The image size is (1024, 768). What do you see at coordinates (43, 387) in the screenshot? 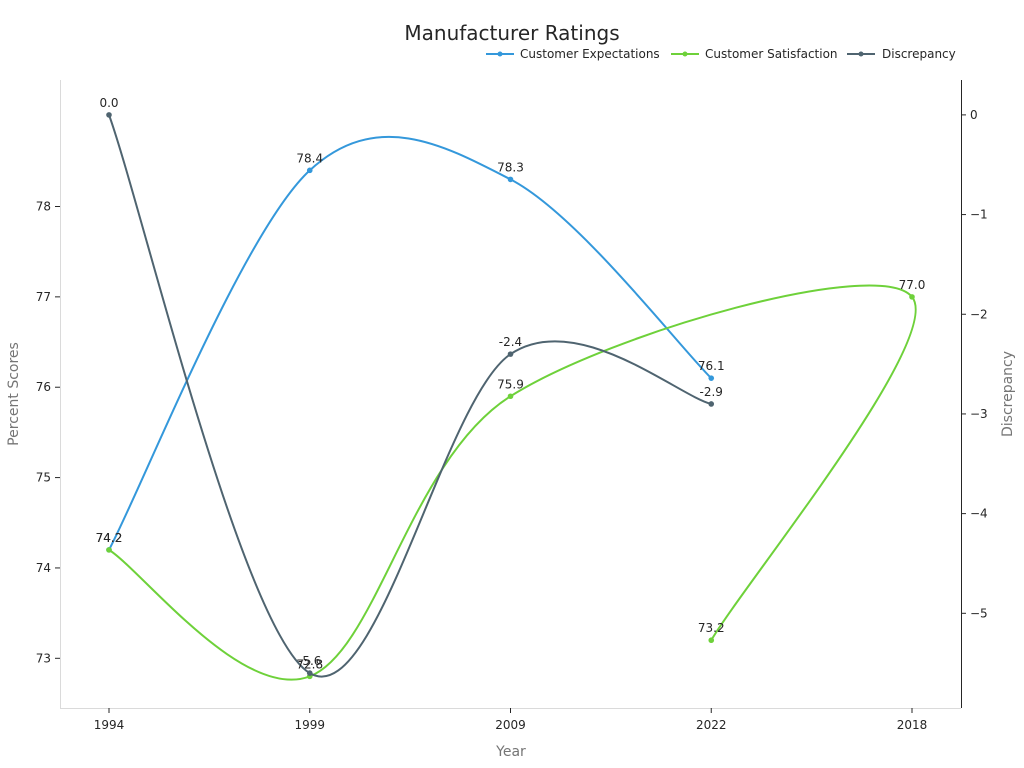
I see `y-tick-label-76: 76` at bounding box center [43, 387].